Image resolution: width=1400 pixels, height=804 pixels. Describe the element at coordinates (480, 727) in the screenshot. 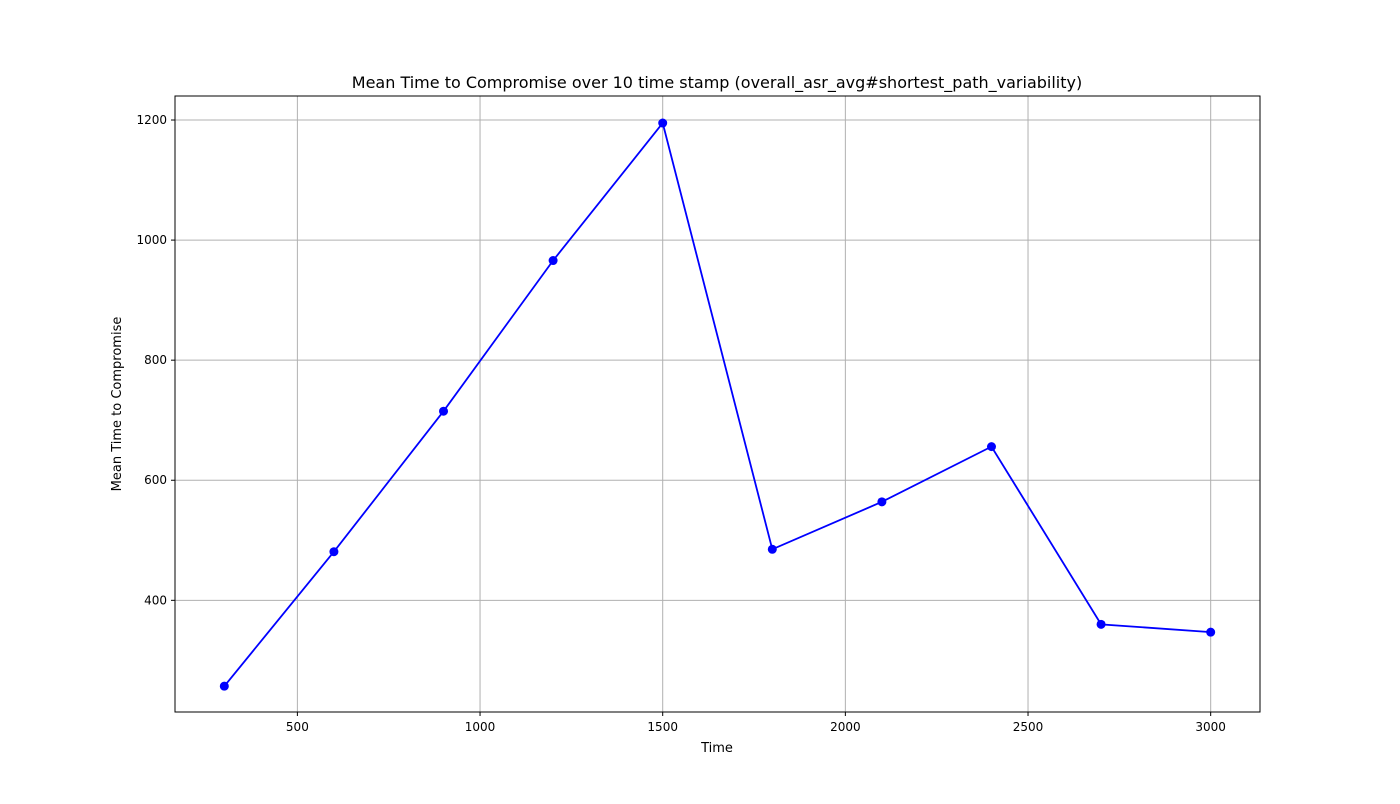

I see `x-tick-label: 1000` at that location.